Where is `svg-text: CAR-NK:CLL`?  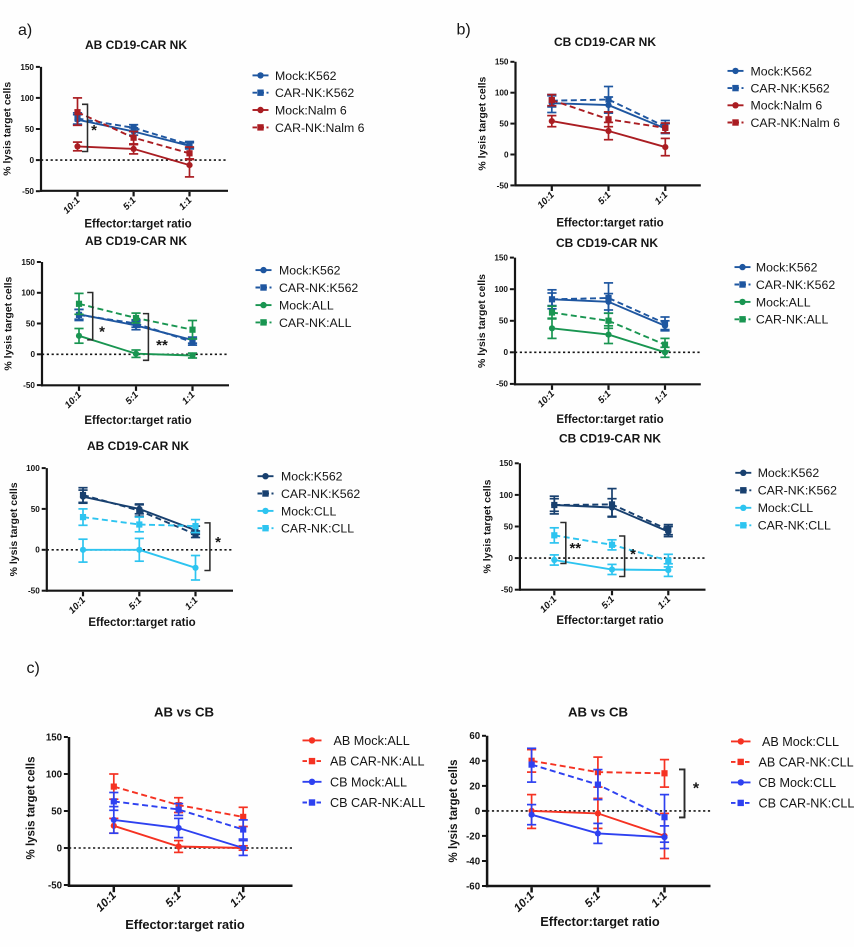
svg-text: CAR-NK:CLL is located at coordinates (317, 529).